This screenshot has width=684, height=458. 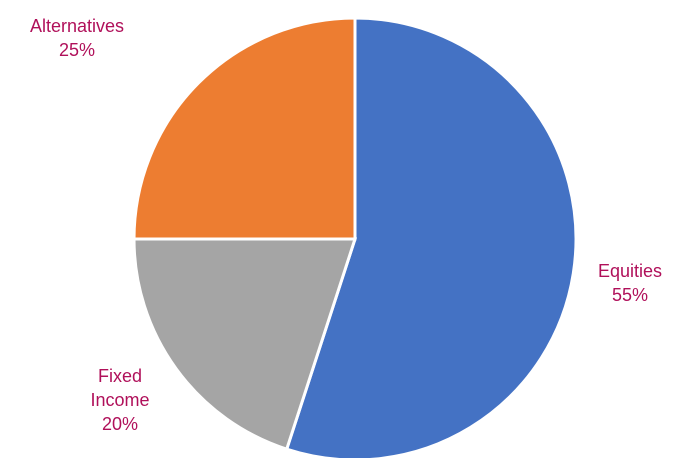 What do you see at coordinates (630, 295) in the screenshot?
I see `value-label: 55%` at bounding box center [630, 295].